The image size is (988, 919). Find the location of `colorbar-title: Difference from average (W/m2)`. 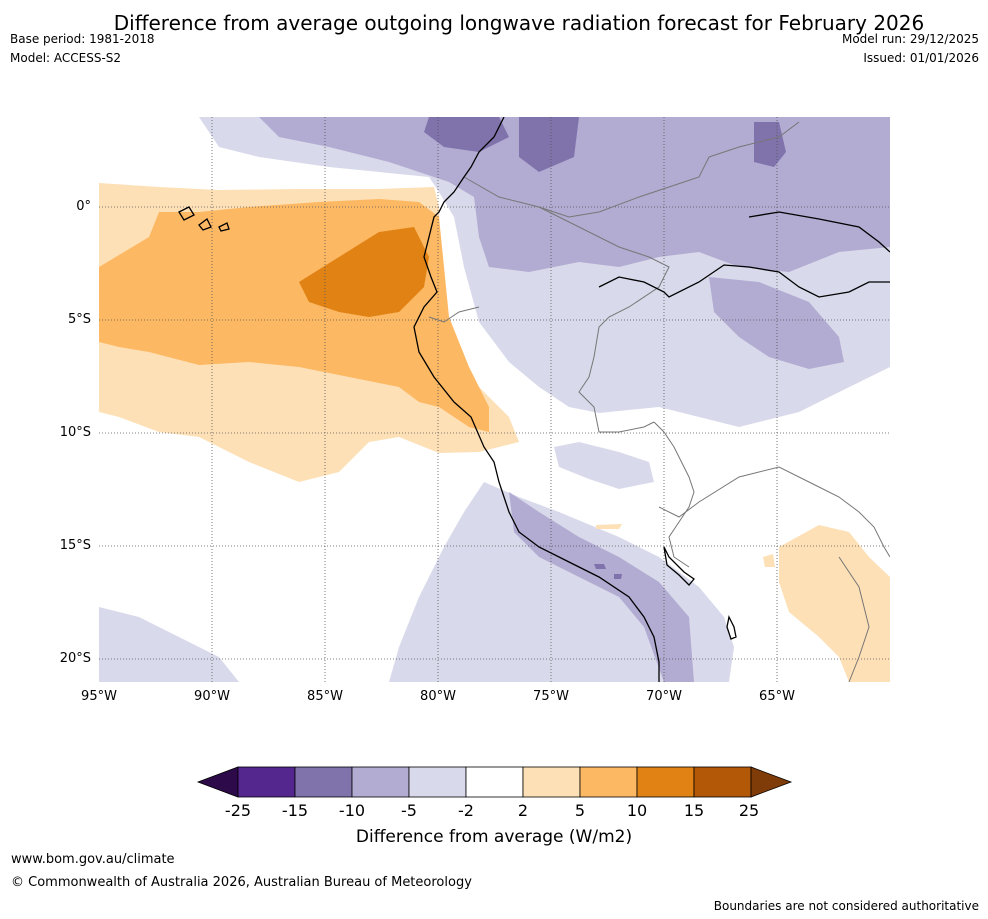

colorbar-title: Difference from average (W/m2) is located at coordinates (494, 837).